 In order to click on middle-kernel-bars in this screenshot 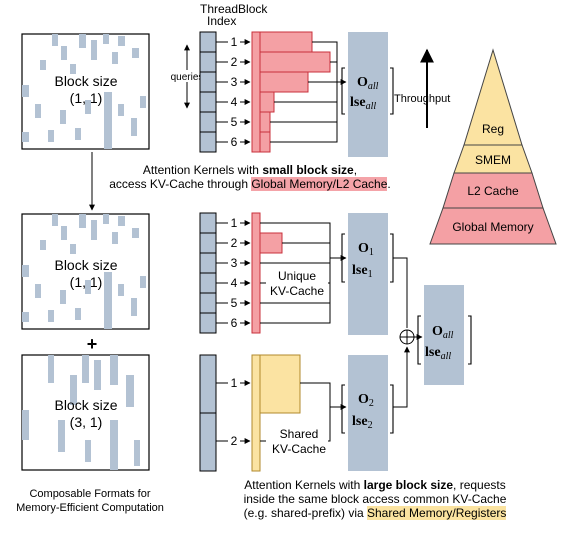, I will do `click(267, 273)`.